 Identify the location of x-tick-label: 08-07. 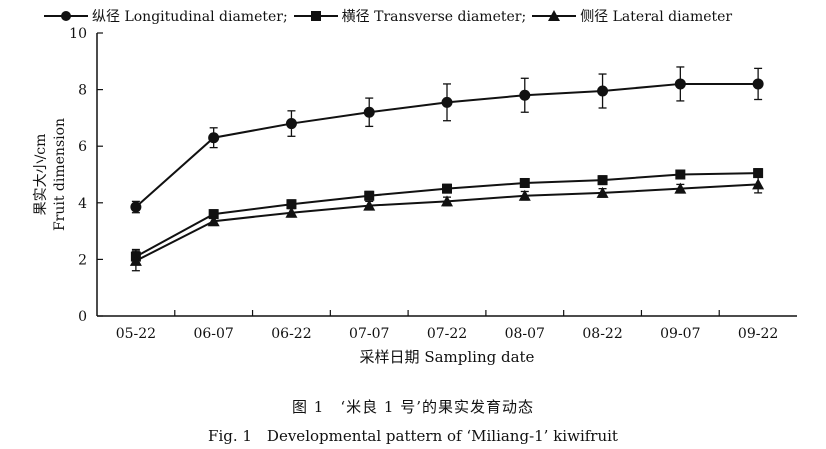
(525, 334).